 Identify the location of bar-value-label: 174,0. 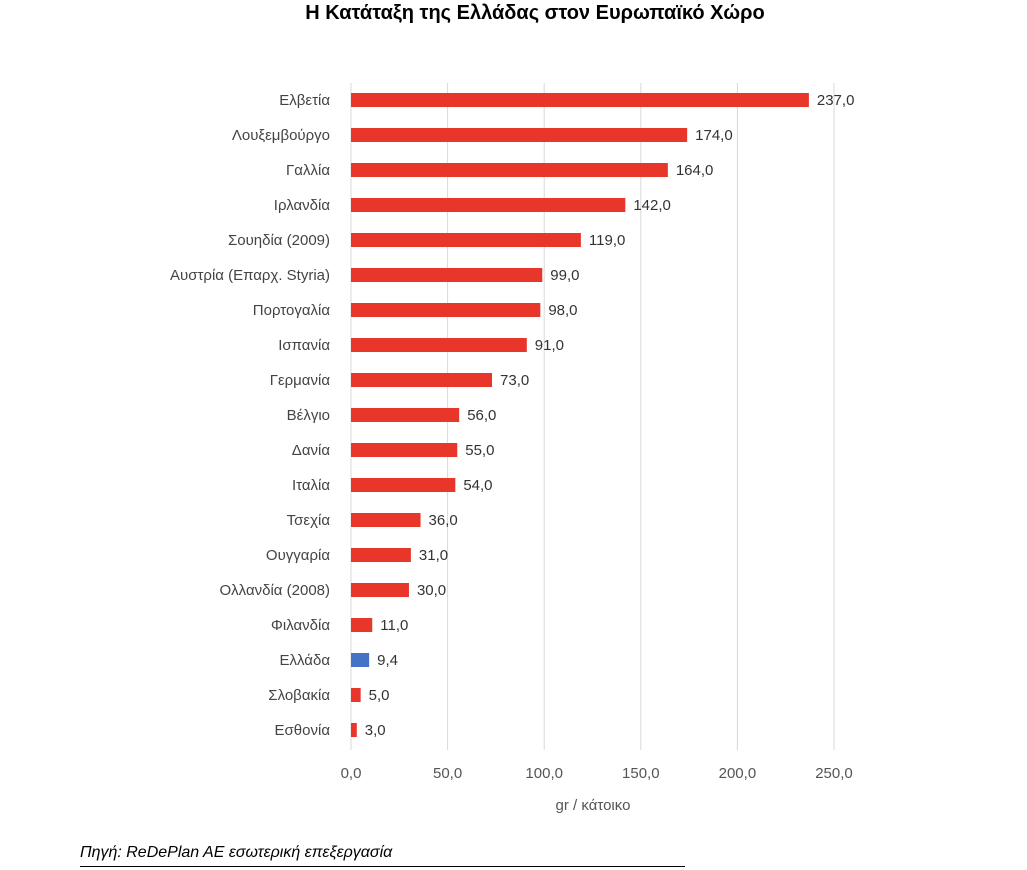
(714, 135).